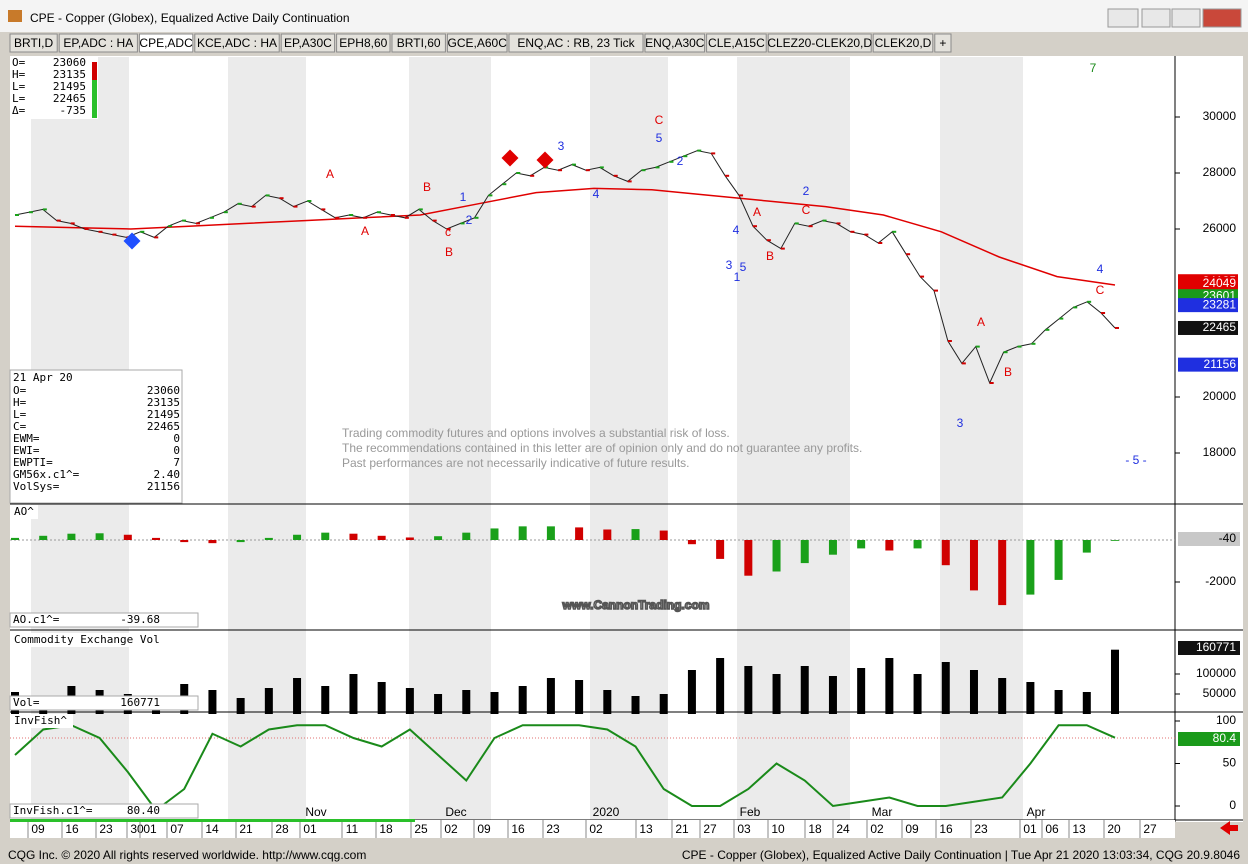 The height and width of the screenshot is (864, 1248). I want to click on y-tick-label: 20000, so click(1220, 396).